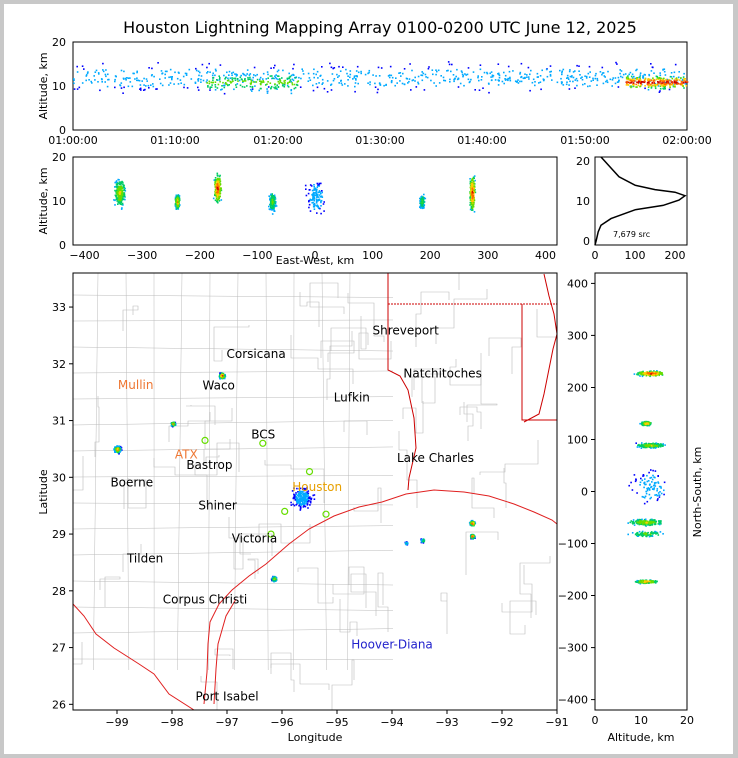 The image size is (738, 758). I want to click on time-height-xtick: 01:50:00, so click(584, 140).